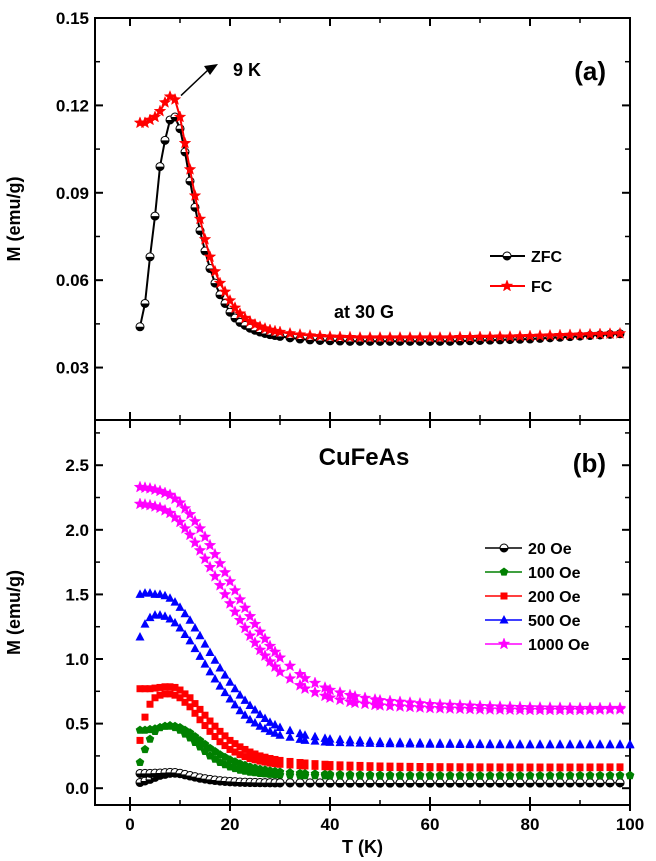 This screenshot has width=656, height=861. Describe the element at coordinates (507, 258) in the screenshot. I see `legend-marker-fill` at that location.